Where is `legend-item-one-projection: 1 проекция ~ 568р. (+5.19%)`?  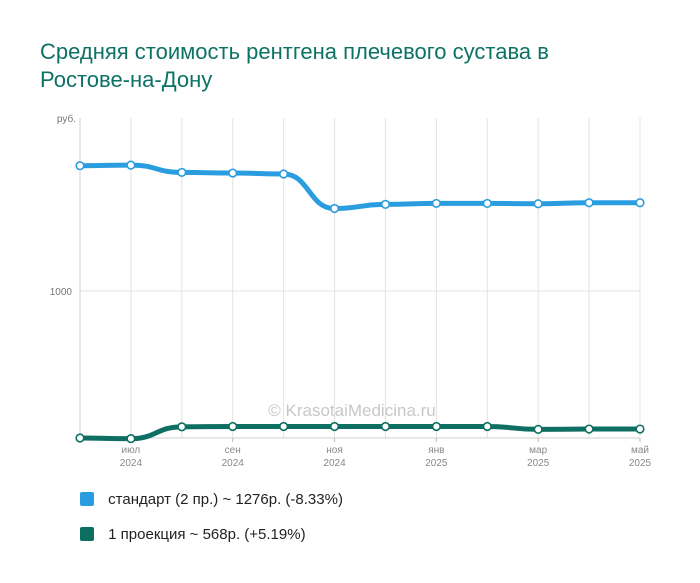
legend-item-one-projection: 1 проекция ~ 568р. (+5.19%) is located at coordinates (193, 534).